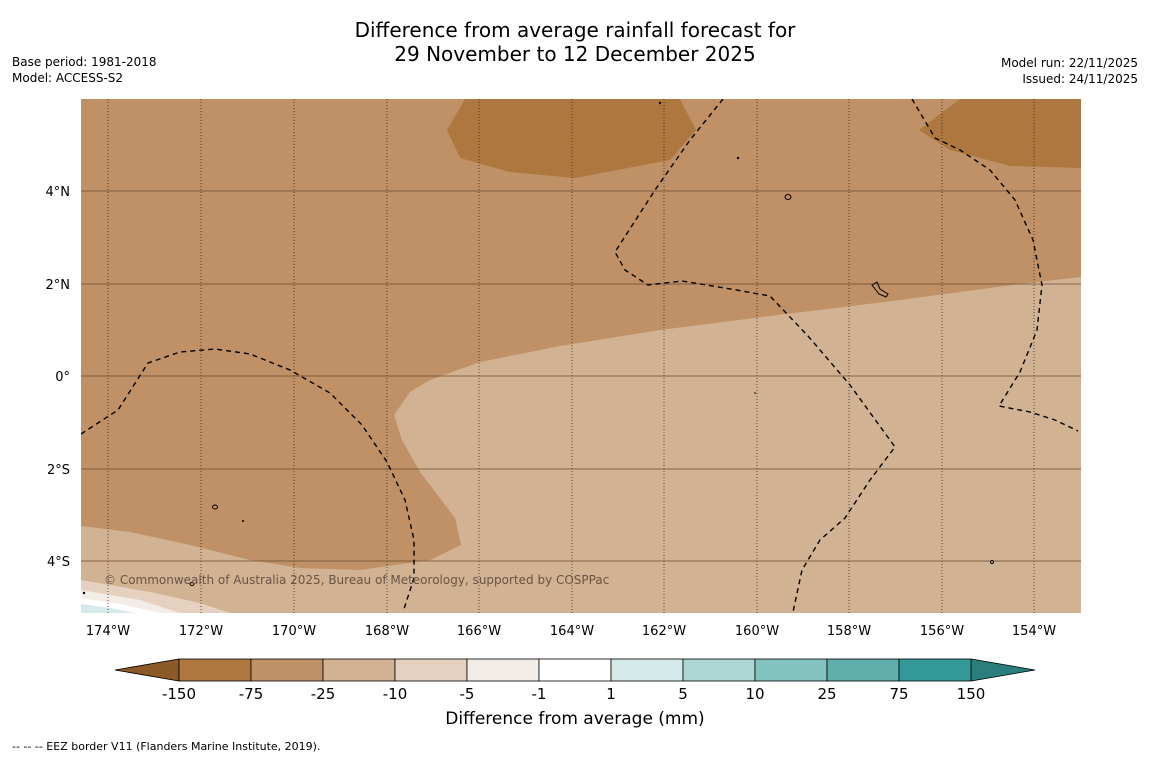 The width and height of the screenshot is (1150, 758). I want to click on lat-label: 2°S, so click(58, 470).